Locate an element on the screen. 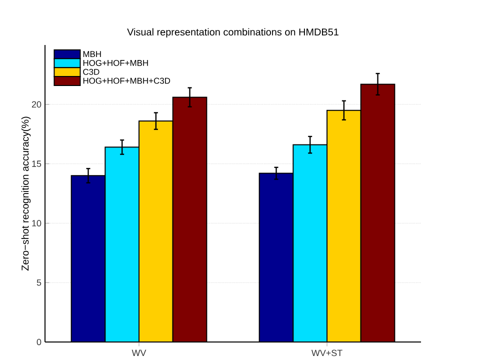 The width and height of the screenshot is (485, 363). y-tick-label: 10 is located at coordinates (37, 223).